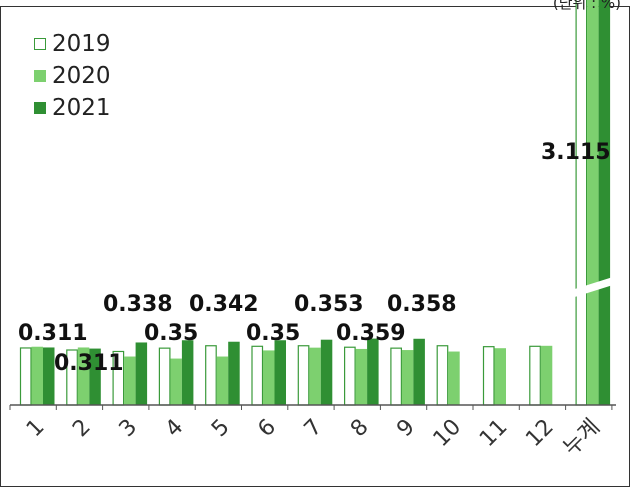 Image resolution: width=631 pixels, height=491 pixels. What do you see at coordinates (582, 438) in the screenshot?
I see `x-tick-label: 누계` at bounding box center [582, 438].